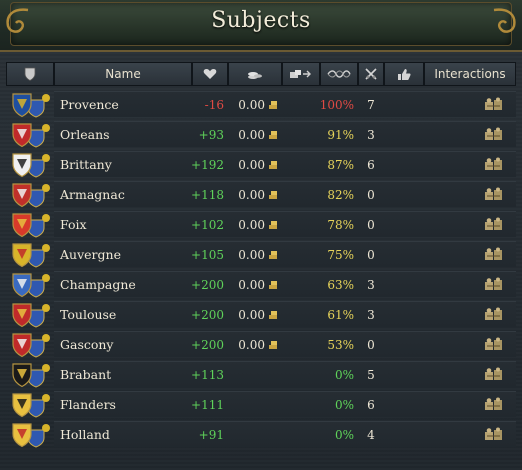  Describe the element at coordinates (261, 374) in the screenshot. I see `table-row: Brabant +113 0% 5` at that location.